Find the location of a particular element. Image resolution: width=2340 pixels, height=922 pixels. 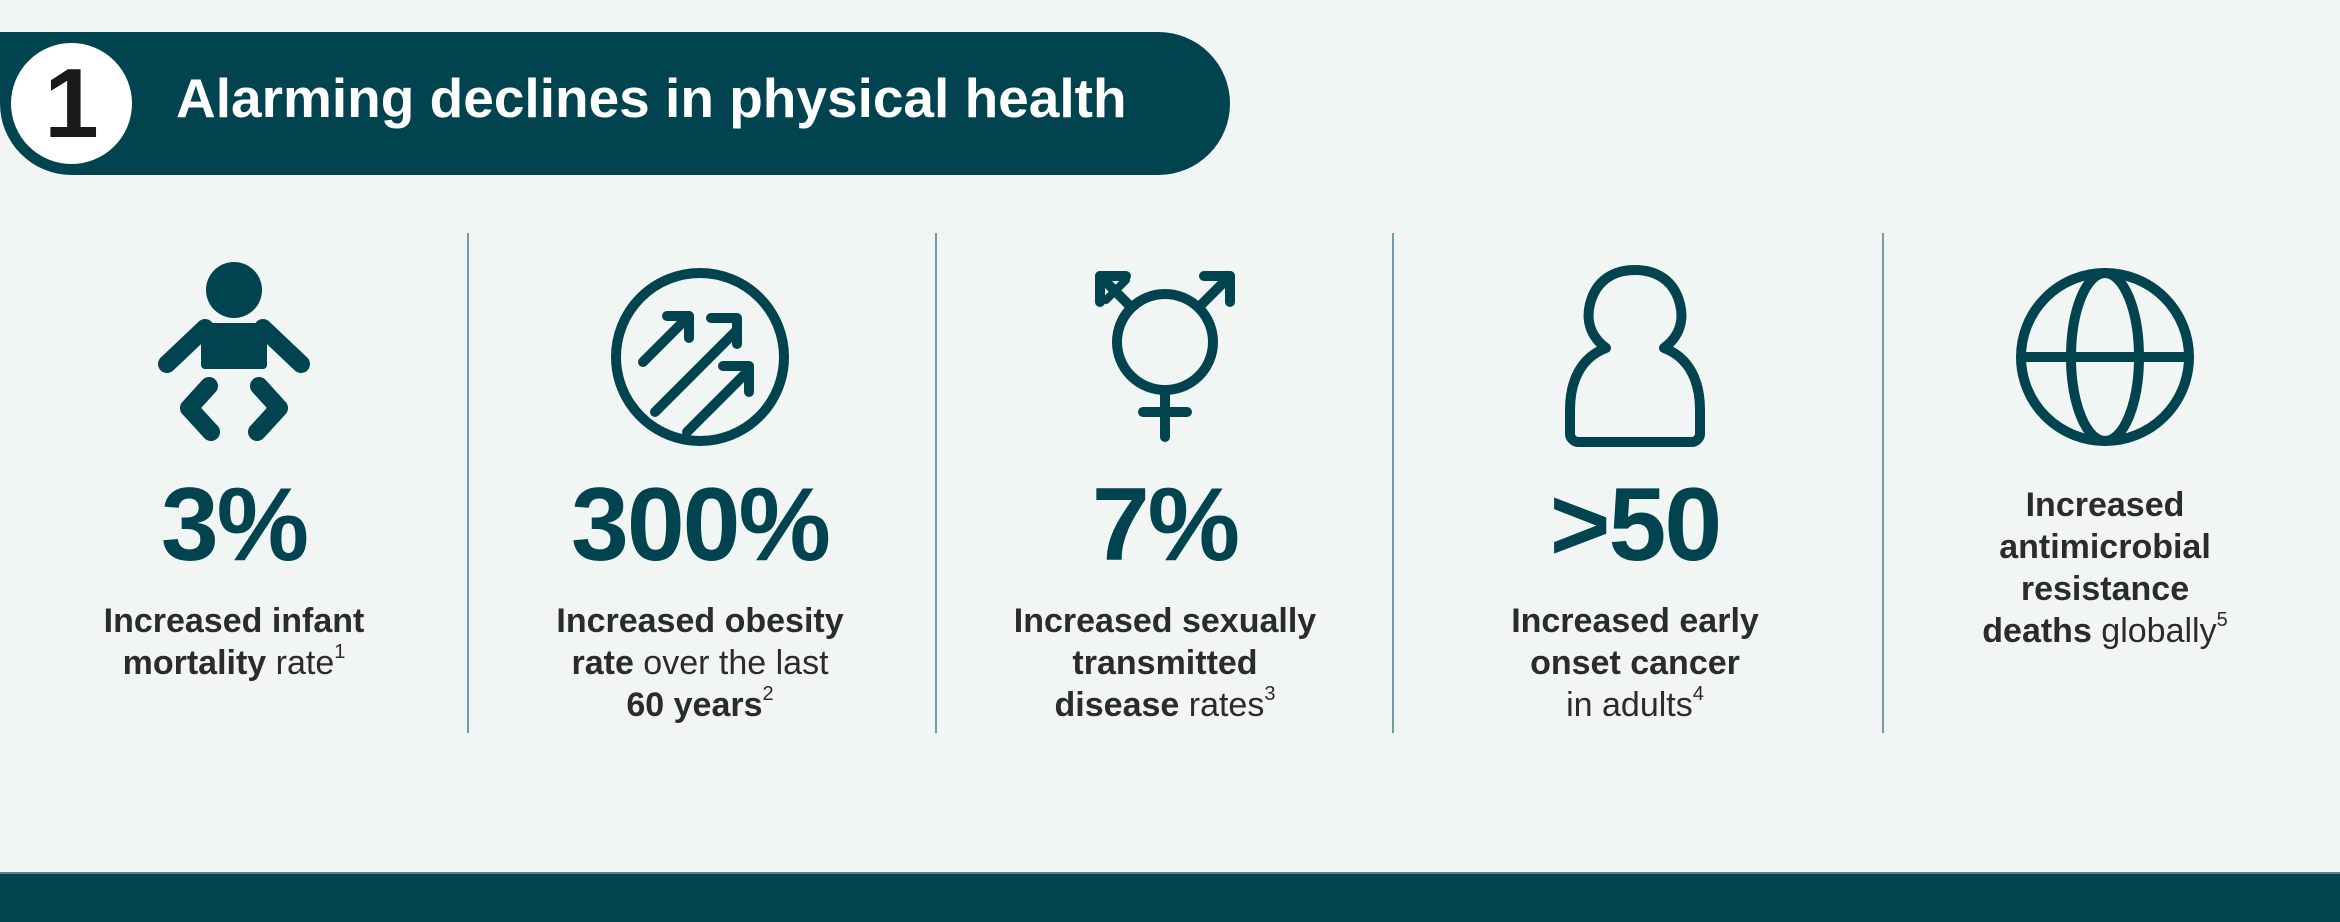

section-number-badge: 1 is located at coordinates (71, 103).